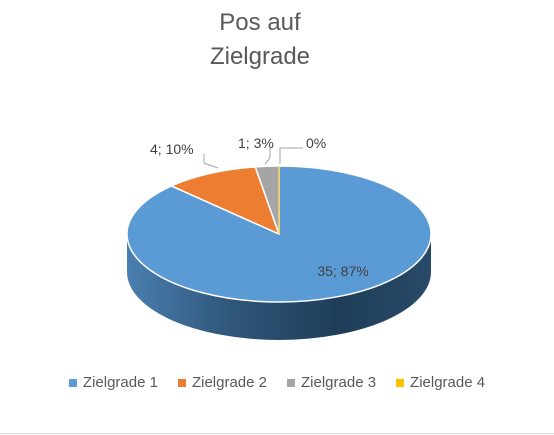  What do you see at coordinates (256, 143) in the screenshot?
I see `data-label-3: 1; 3%` at bounding box center [256, 143].